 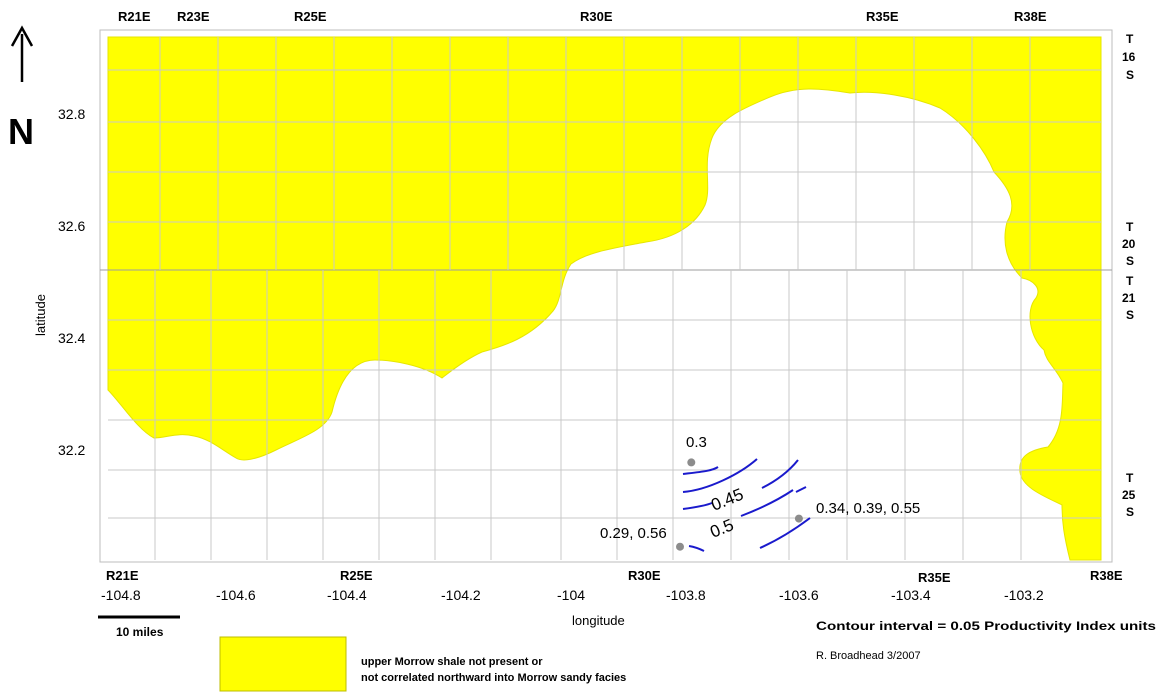 What do you see at coordinates (71, 114) in the screenshot?
I see `y-tick-label: 32.8` at bounding box center [71, 114].